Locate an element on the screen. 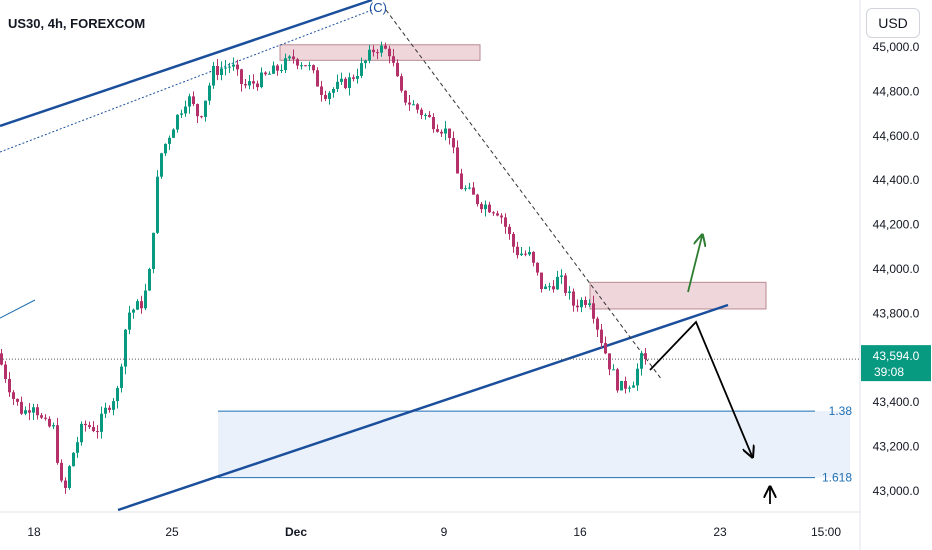 This screenshot has width=932, height=550. bullish-arrow is located at coordinates (694, 264).